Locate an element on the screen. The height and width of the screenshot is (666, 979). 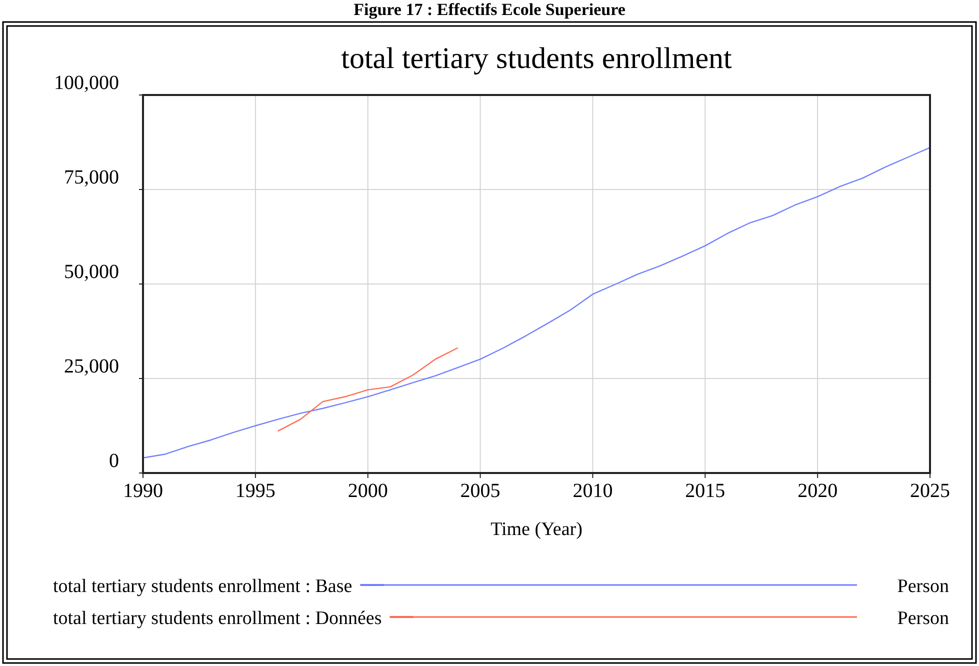
caption: Figure 17 : Effectifs Ecole Superieure is located at coordinates (490, 9).